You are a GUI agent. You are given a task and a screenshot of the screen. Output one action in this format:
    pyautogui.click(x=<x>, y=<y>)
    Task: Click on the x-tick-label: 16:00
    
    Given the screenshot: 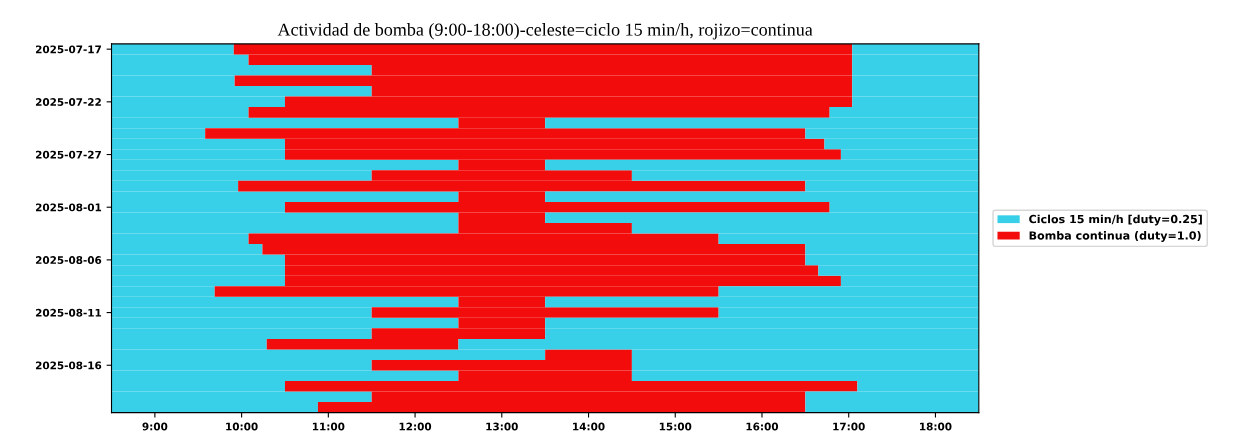 What is the action you would take?
    pyautogui.click(x=762, y=426)
    